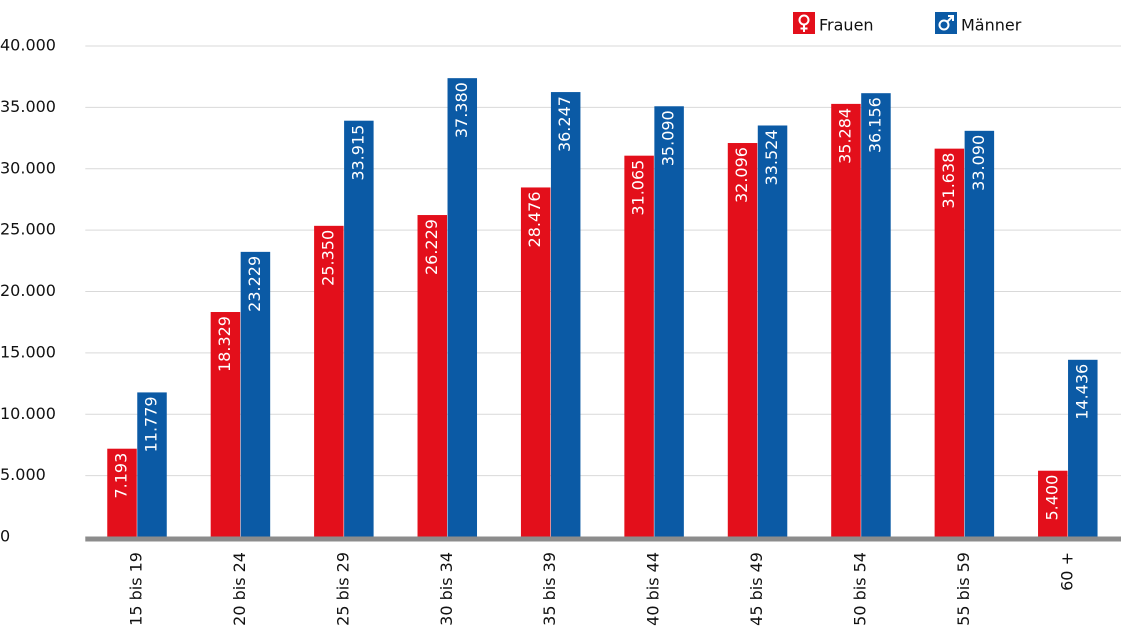  Describe the element at coordinates (28, 413) in the screenshot. I see `y-tick-label: 10.000` at that location.